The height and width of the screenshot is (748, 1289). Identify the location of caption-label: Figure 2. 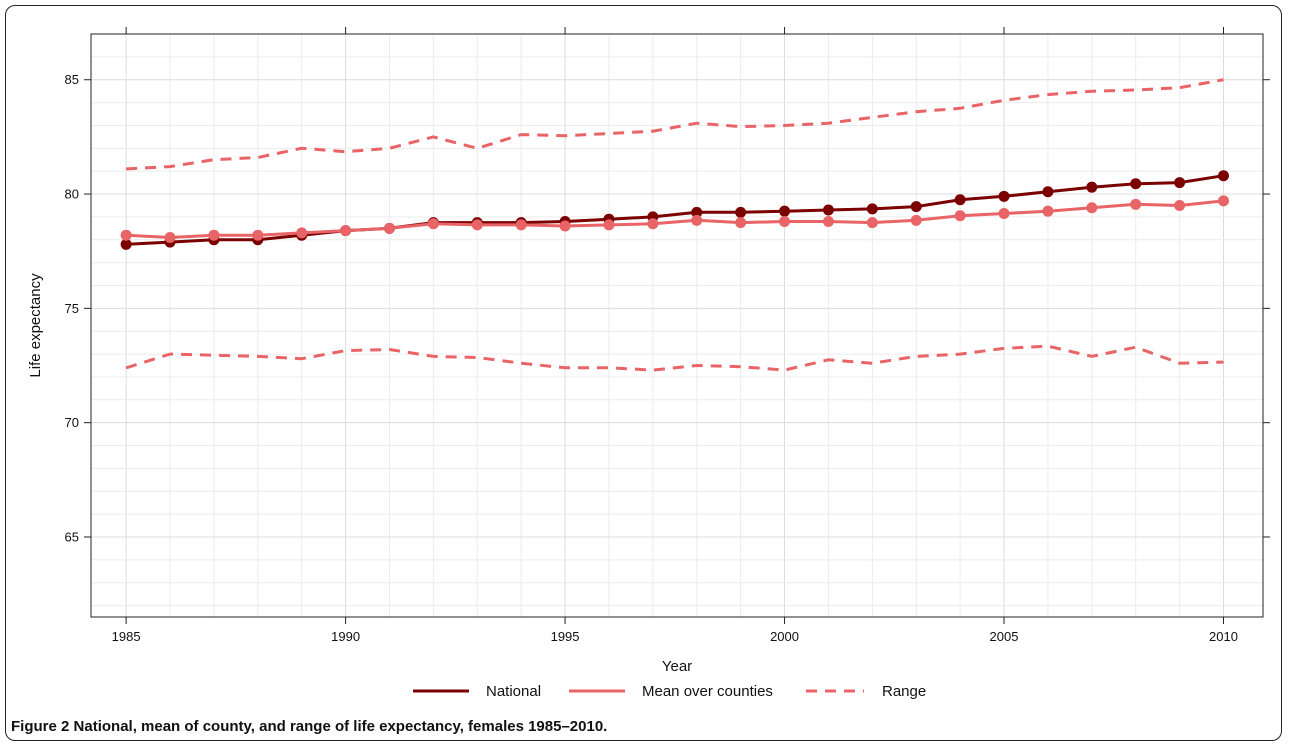
(40, 726).